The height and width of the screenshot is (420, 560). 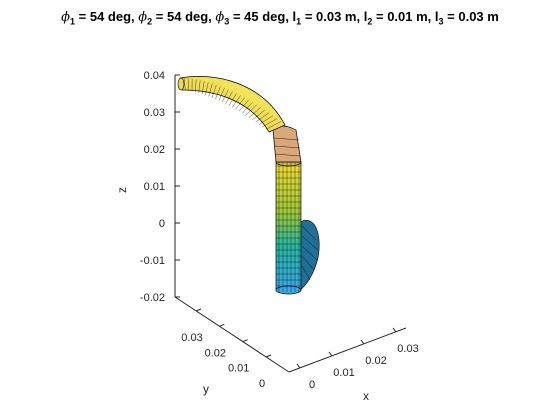 I want to click on z-tick-label: 0, so click(x=162, y=224).